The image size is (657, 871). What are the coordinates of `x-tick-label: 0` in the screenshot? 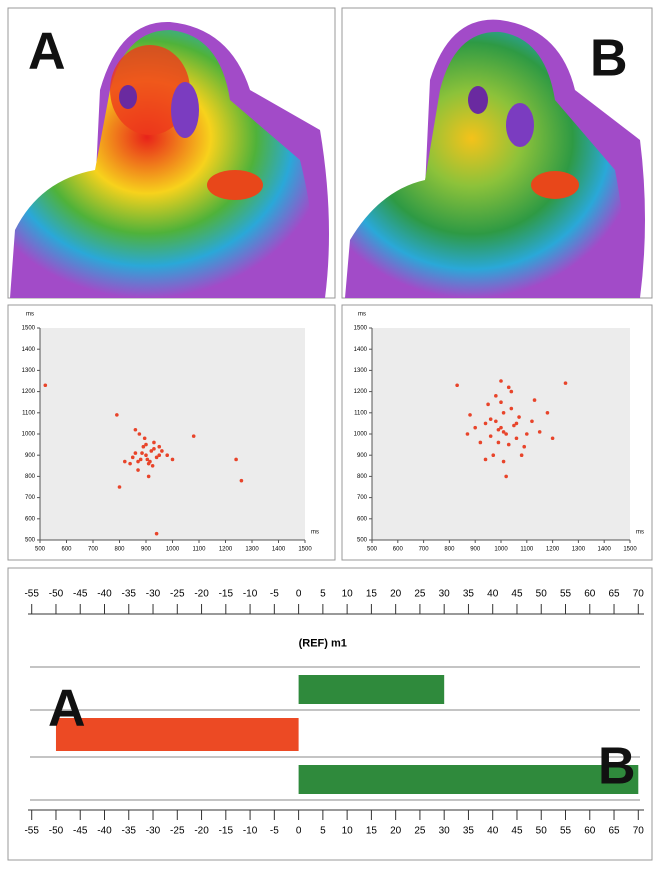 It's located at (299, 594).